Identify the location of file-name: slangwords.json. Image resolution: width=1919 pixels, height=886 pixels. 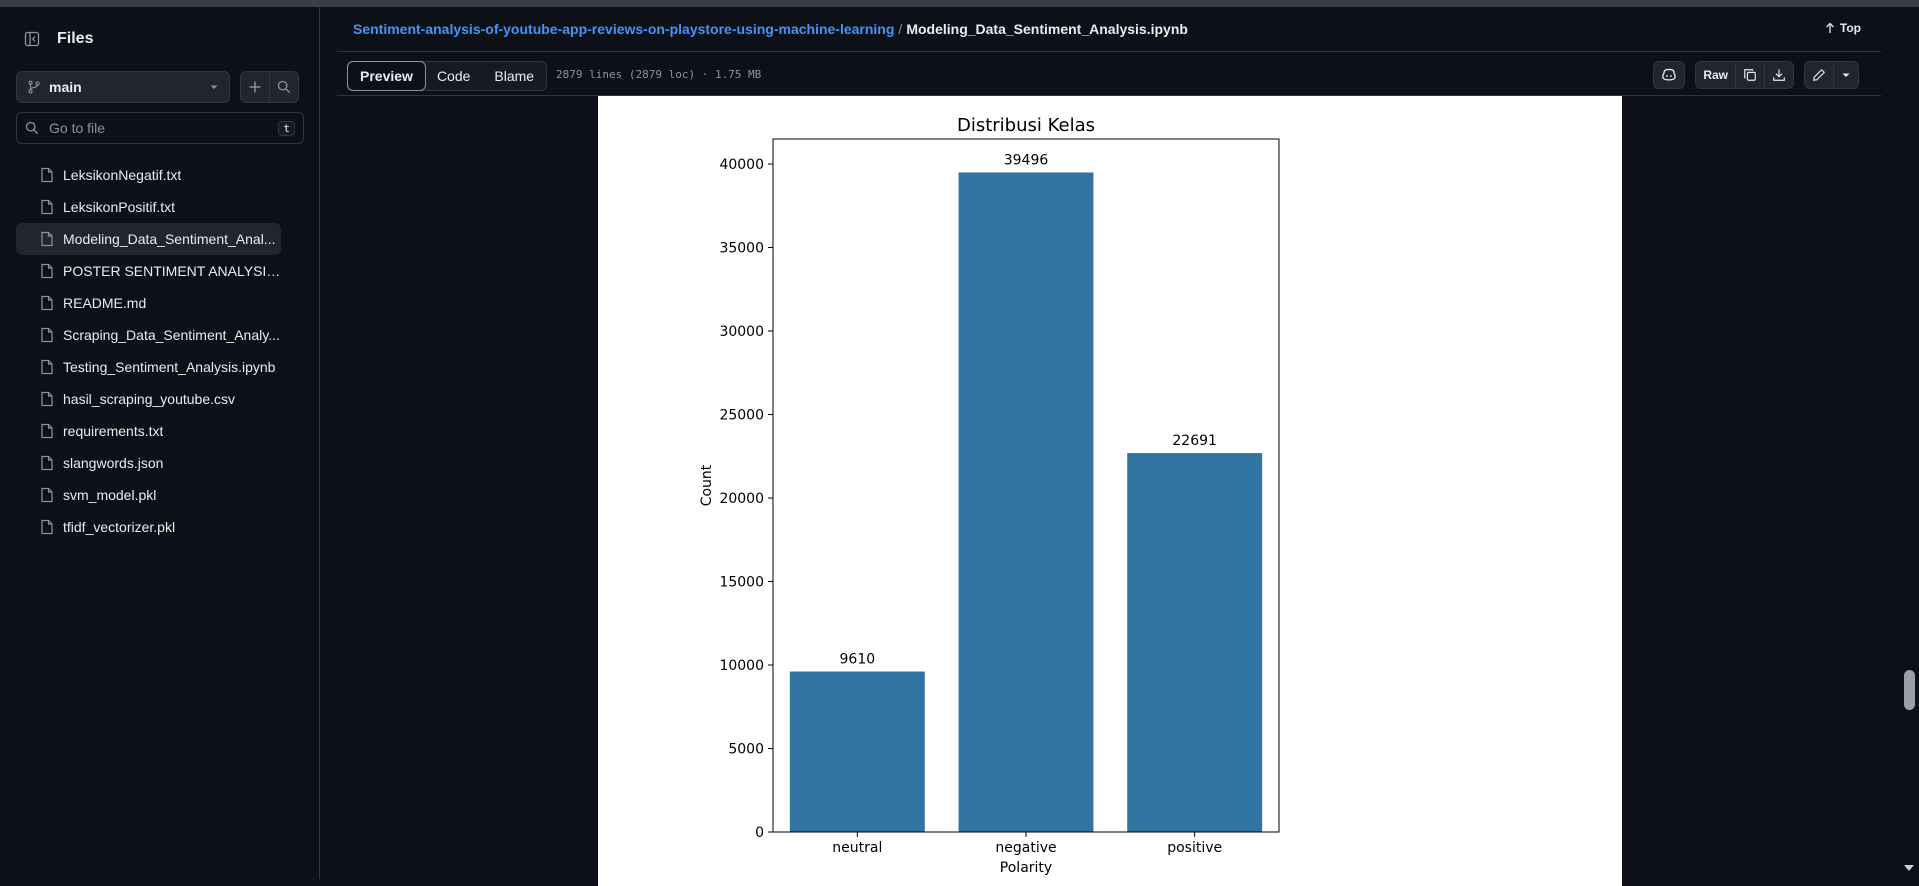
(113, 463).